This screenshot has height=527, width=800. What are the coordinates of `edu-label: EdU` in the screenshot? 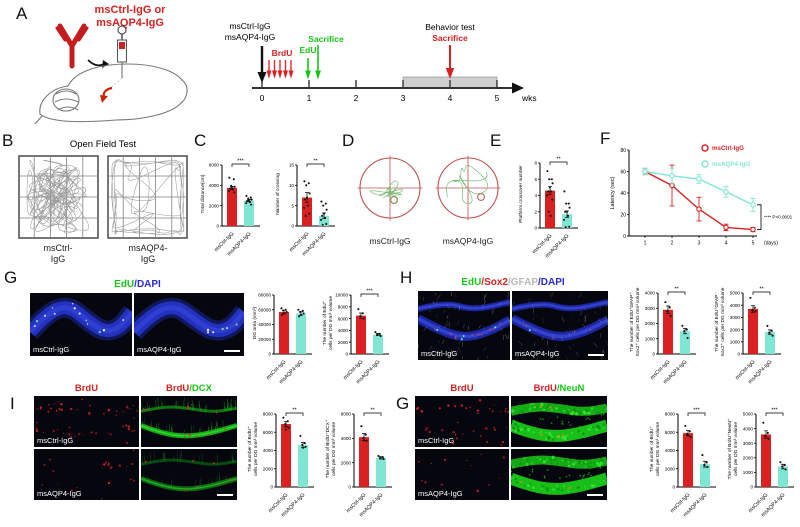 It's located at (308, 50).